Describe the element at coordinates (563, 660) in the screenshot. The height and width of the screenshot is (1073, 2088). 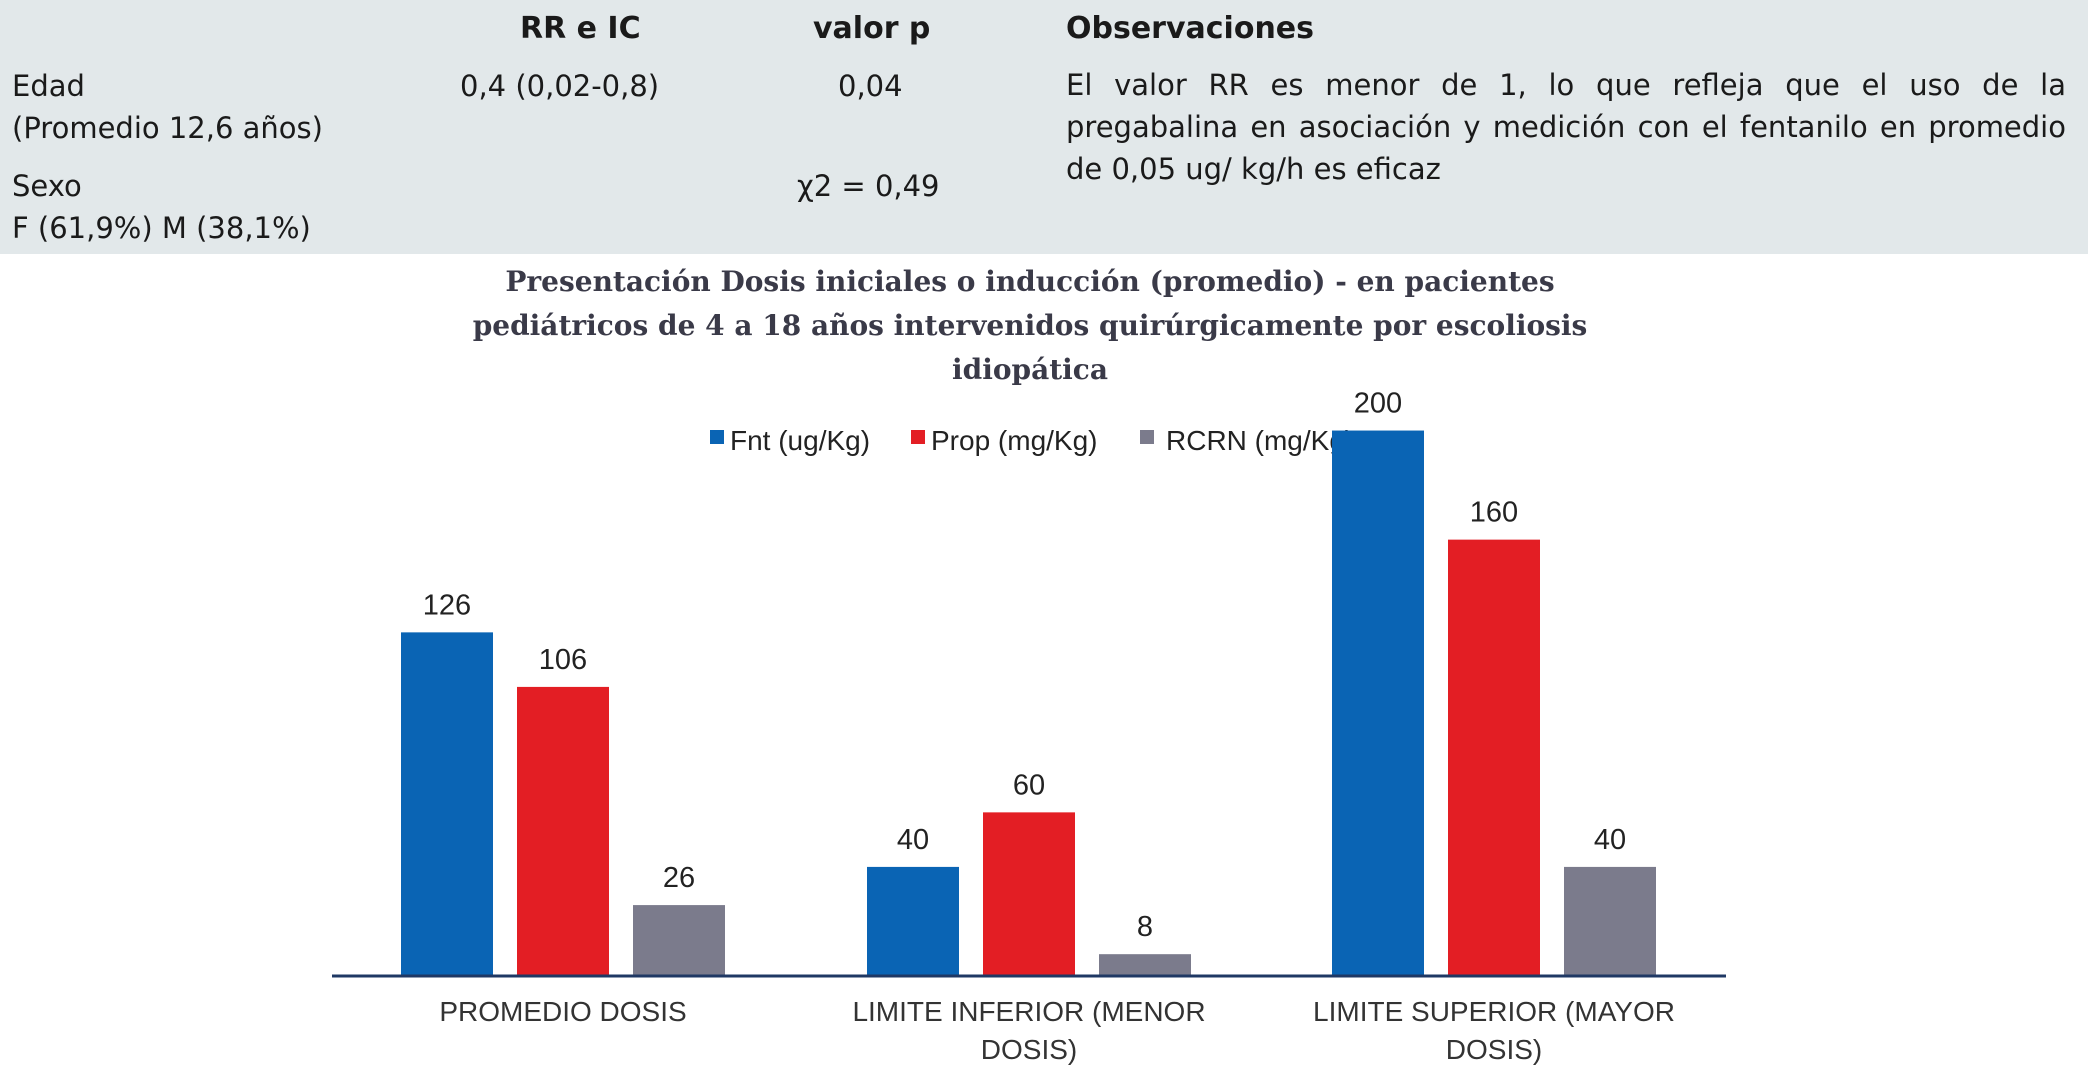
I see `data-label: 106` at that location.